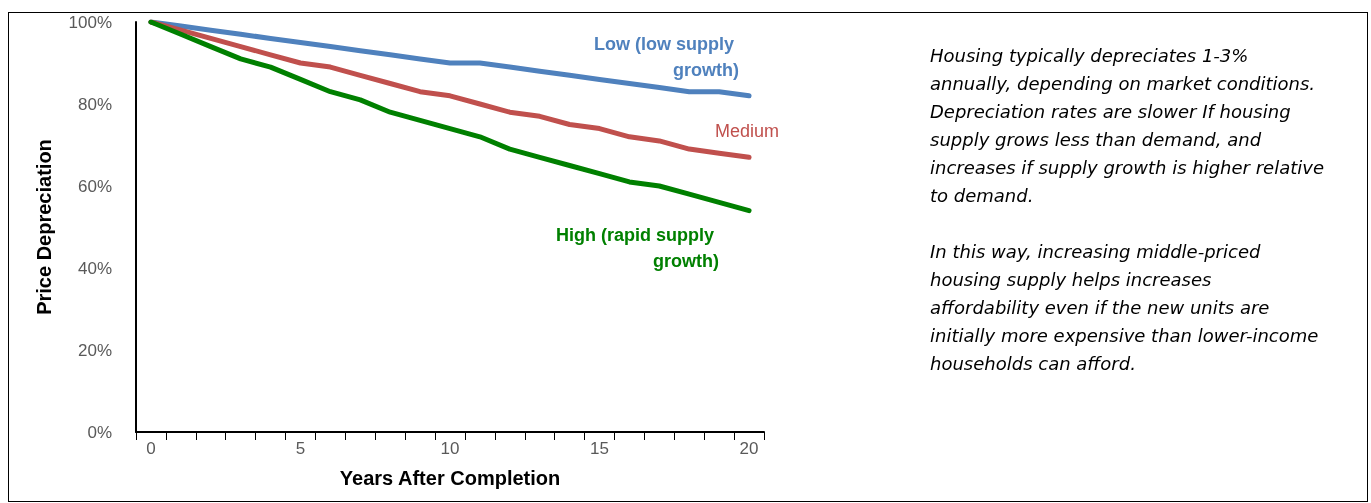  What do you see at coordinates (450, 478) in the screenshot?
I see `x-axis-title: Years After Completion` at bounding box center [450, 478].